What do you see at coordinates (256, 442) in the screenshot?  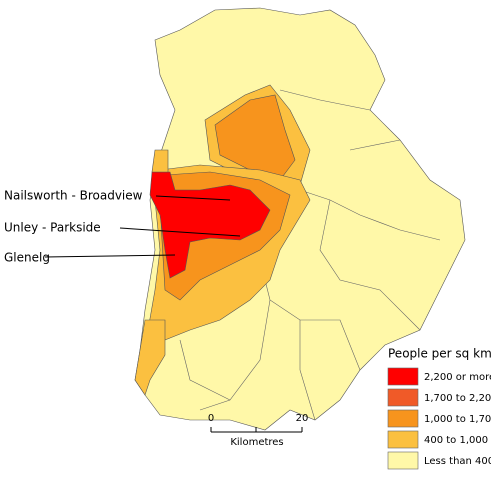 I see `scale-unit: Kilometres` at bounding box center [256, 442].